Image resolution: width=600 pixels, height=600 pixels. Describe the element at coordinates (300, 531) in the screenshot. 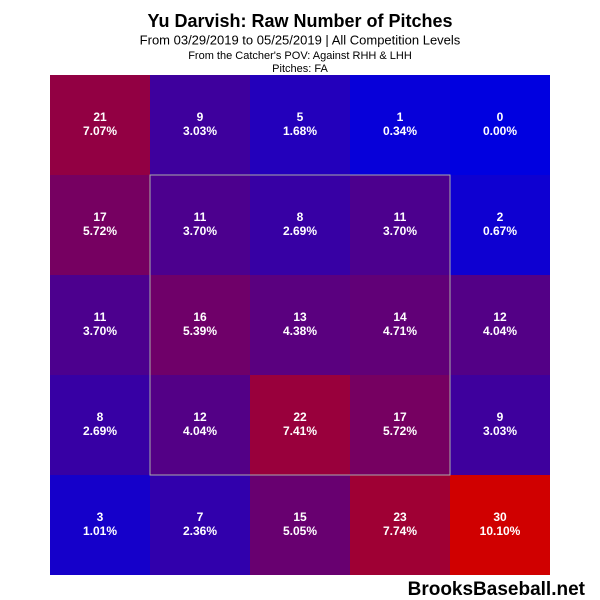

I see `cell-percent: 5.05%` at that location.